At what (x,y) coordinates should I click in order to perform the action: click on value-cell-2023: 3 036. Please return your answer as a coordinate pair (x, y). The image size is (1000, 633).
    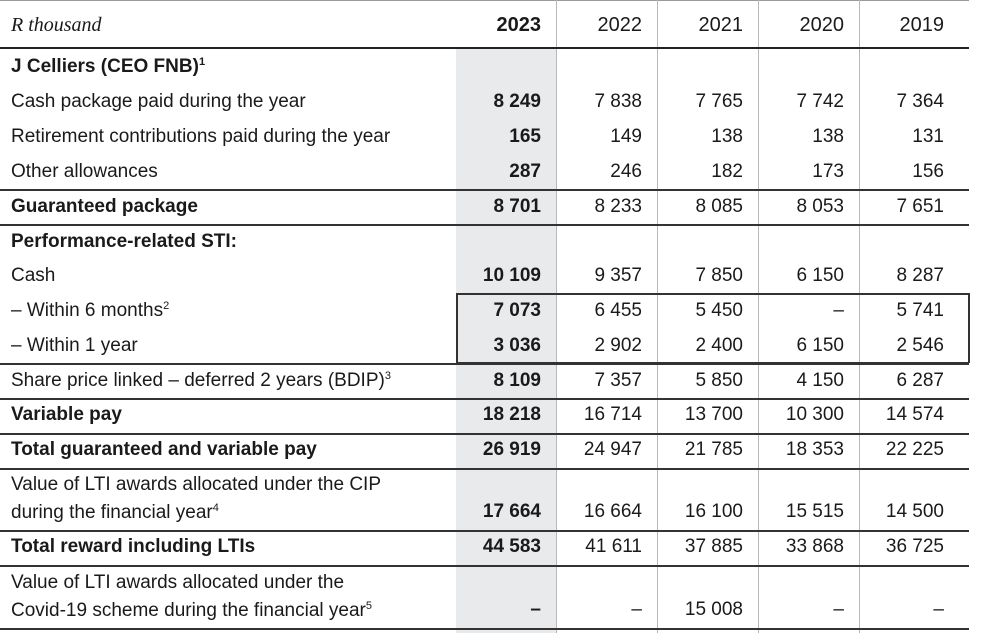
    Looking at the image, I should click on (517, 345).